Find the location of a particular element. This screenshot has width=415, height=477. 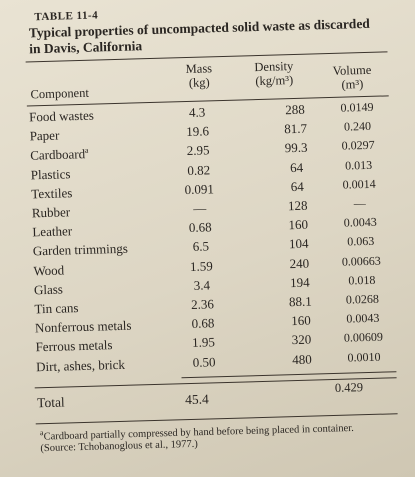

mass-cell: 1.59 is located at coordinates (201, 265).